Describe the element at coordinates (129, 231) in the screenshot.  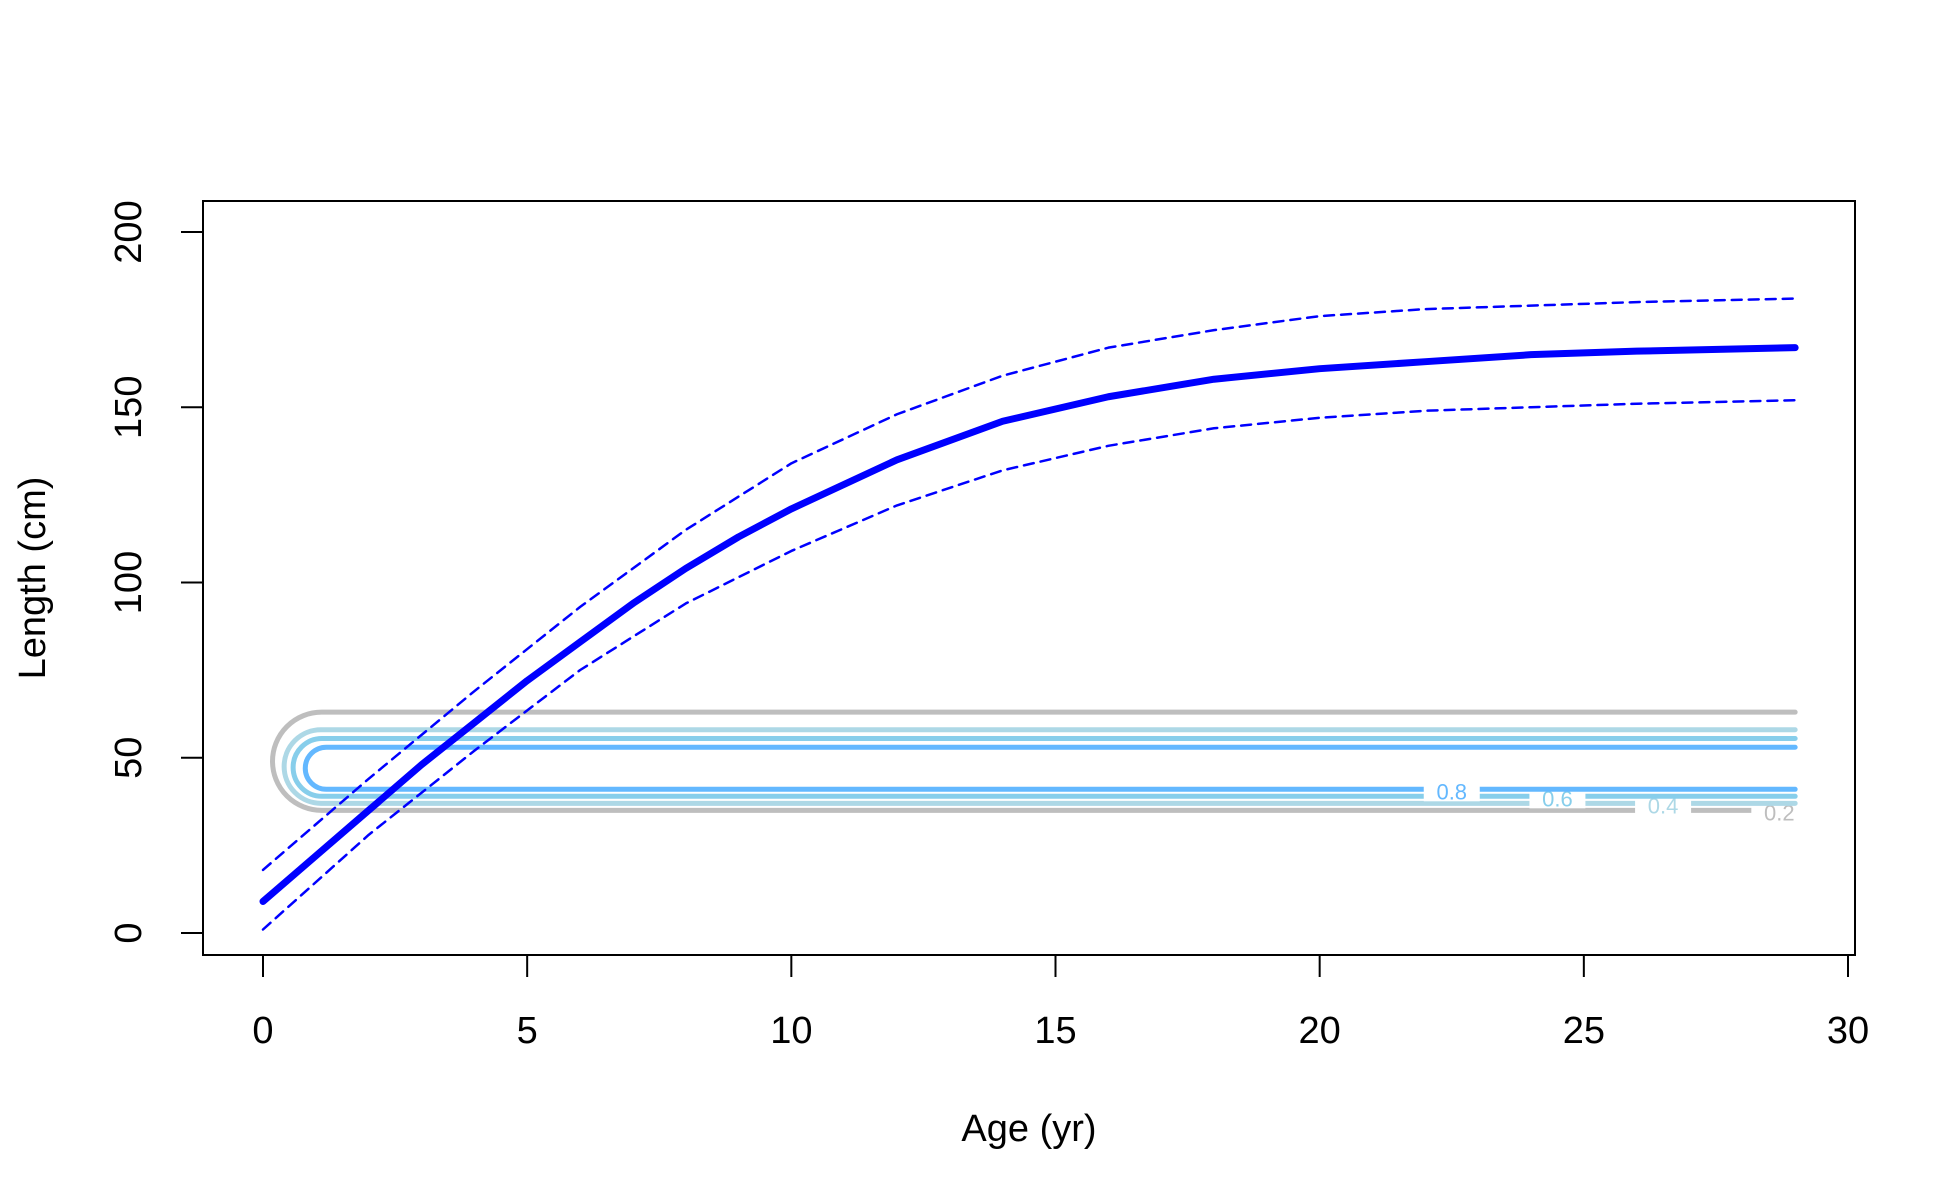
I see `y-tick-label: 200` at that location.